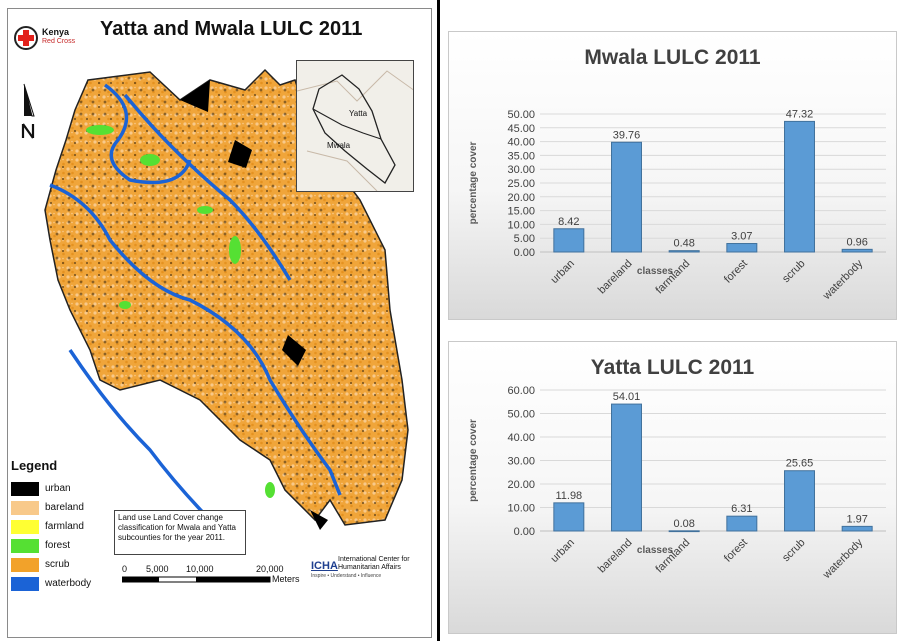  Describe the element at coordinates (231, 29) in the screenshot. I see `map-title: Yatta and Mwala LULC 2011` at that location.